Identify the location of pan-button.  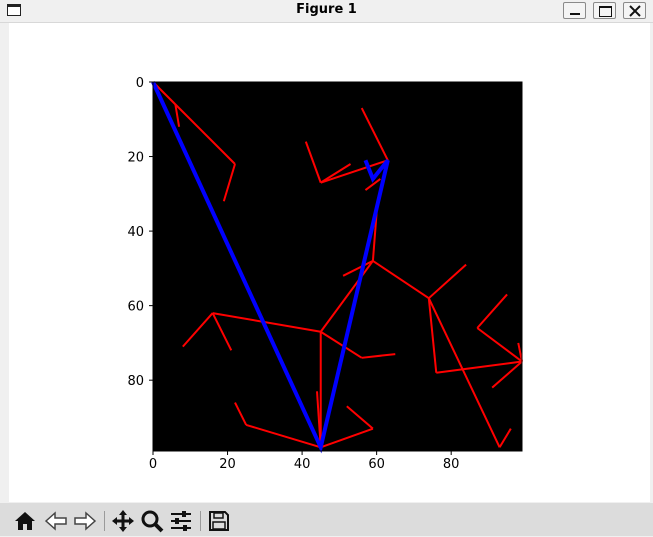
(123, 521).